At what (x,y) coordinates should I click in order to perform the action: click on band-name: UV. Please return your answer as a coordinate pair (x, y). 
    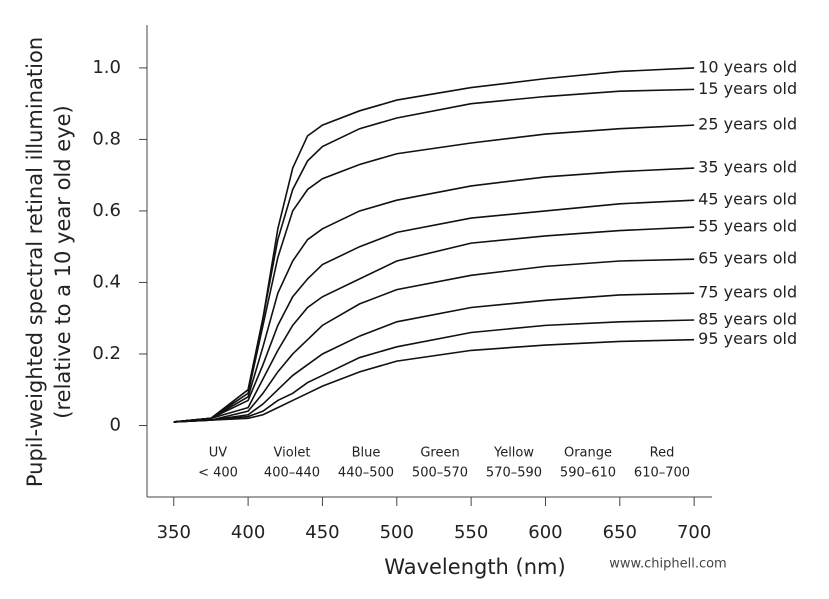
    Looking at the image, I should click on (218, 453).